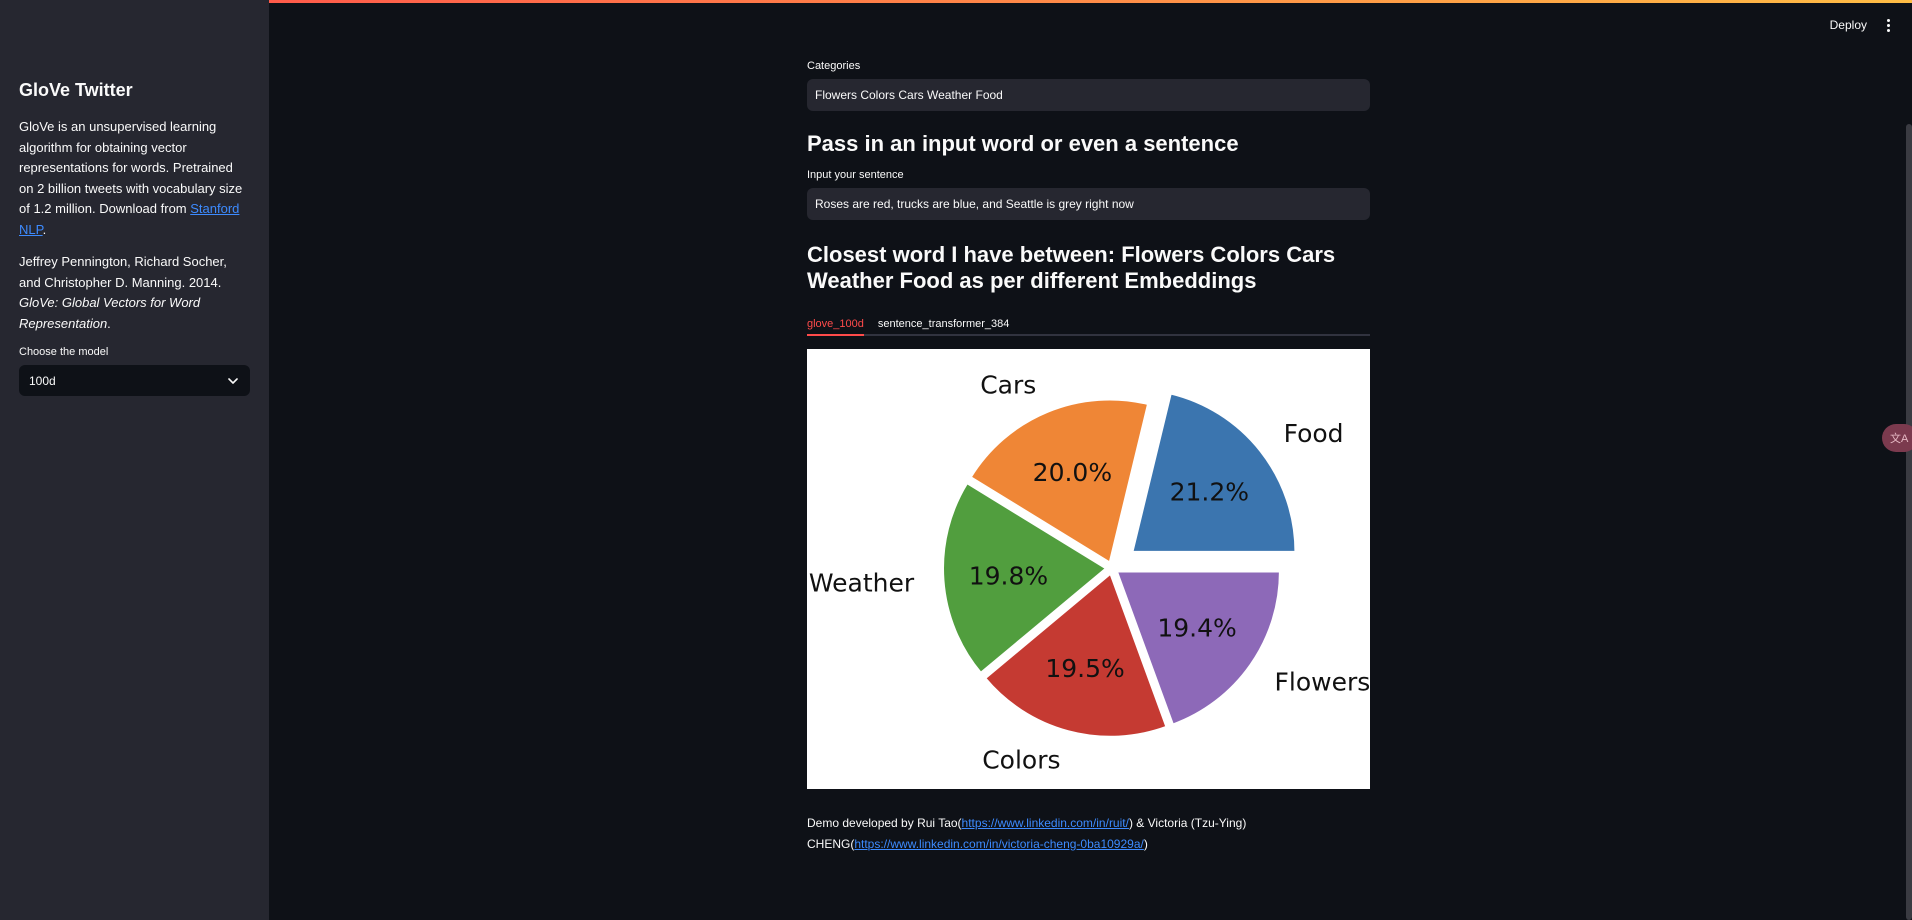 The width and height of the screenshot is (1912, 920). I want to click on pie-category-label-colors: Colors, so click(1021, 760).